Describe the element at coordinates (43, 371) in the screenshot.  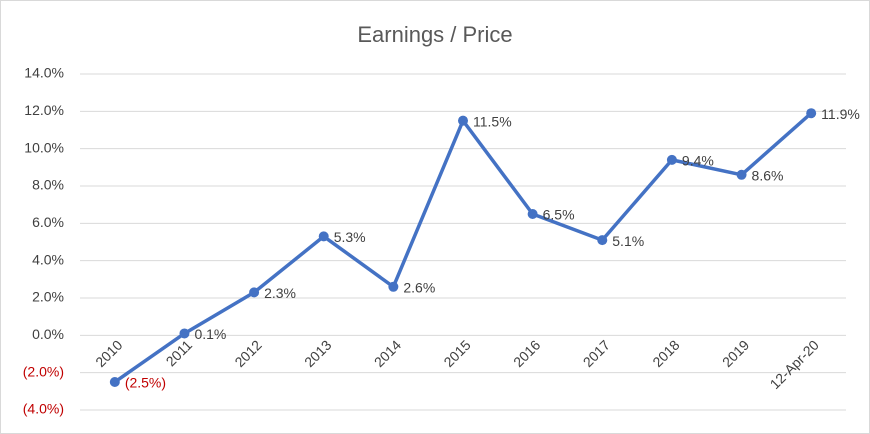
I see `y-tick-label: (2.0%)` at that location.